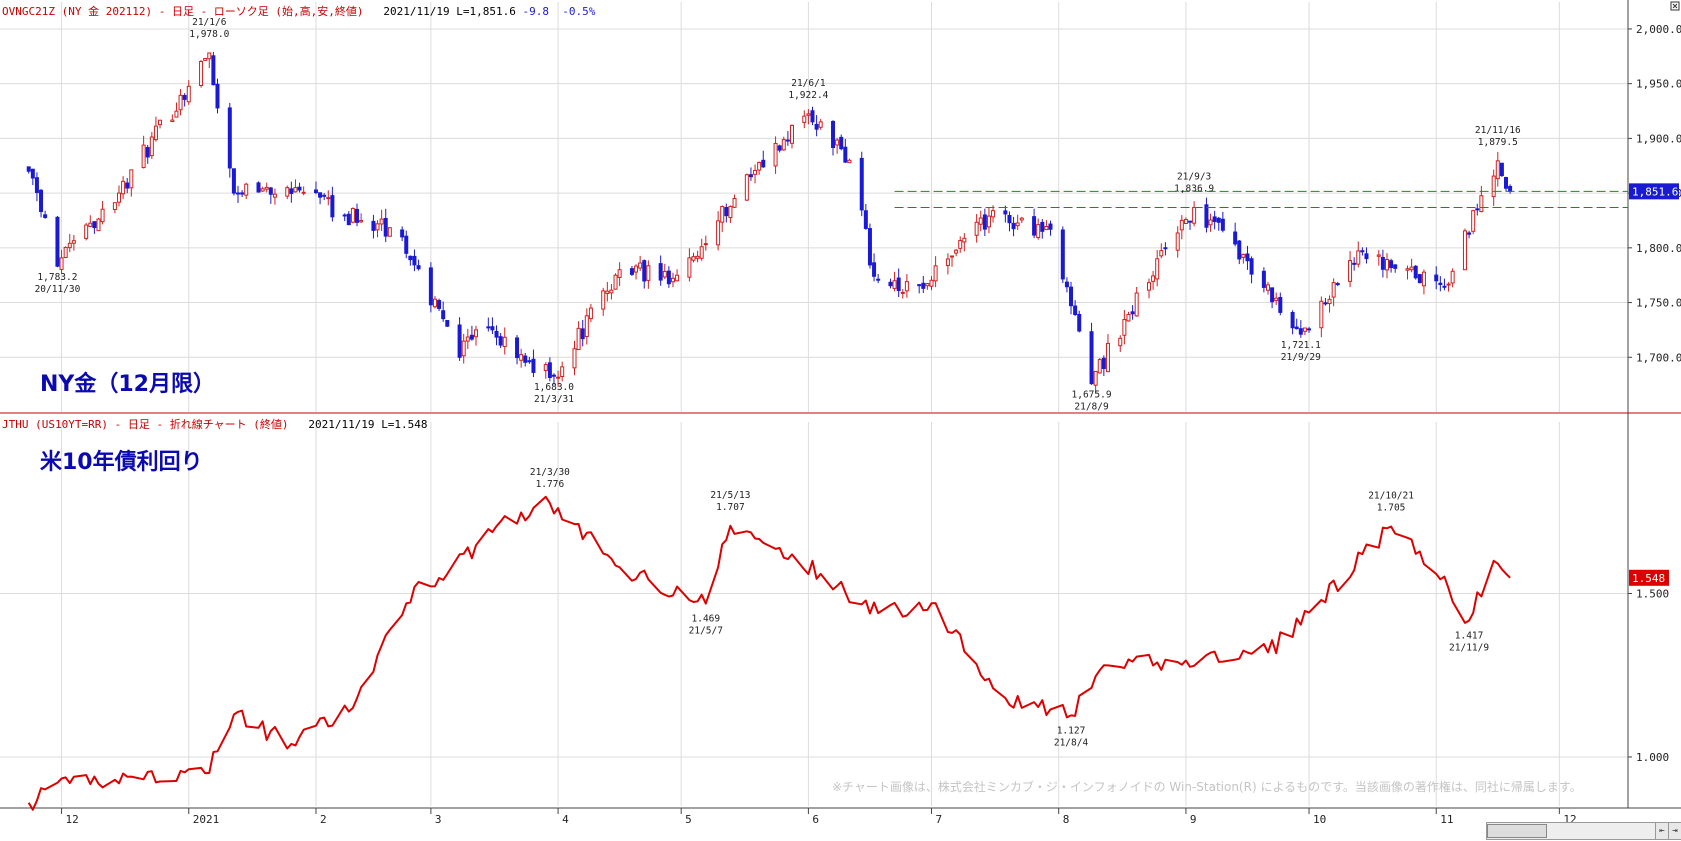  What do you see at coordinates (1662, 831) in the screenshot?
I see `scroll-start-button: ⇤` at bounding box center [1662, 831].